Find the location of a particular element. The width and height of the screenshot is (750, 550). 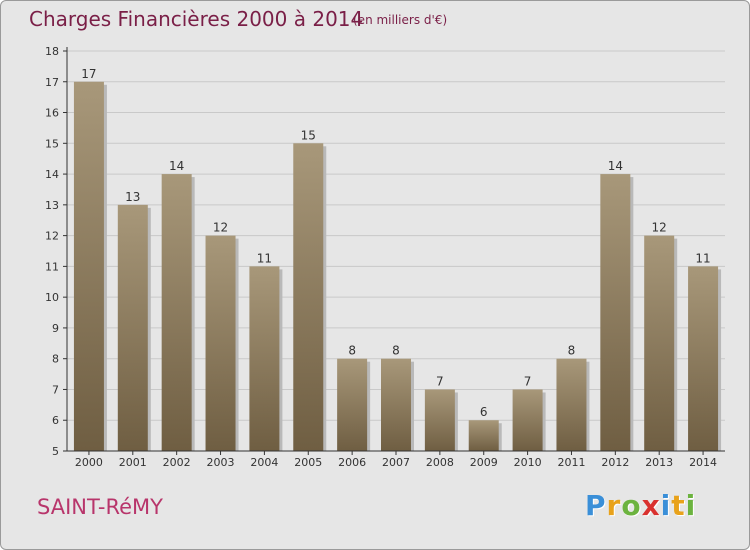

x-tick-label: 2006 is located at coordinates (352, 462).